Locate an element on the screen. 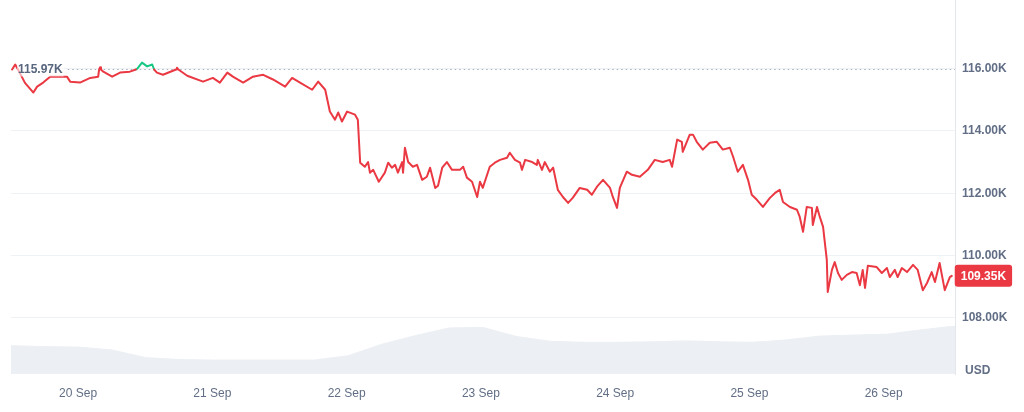 The width and height of the screenshot is (1024, 412). x-tick-label: 21 Sep is located at coordinates (212, 392).